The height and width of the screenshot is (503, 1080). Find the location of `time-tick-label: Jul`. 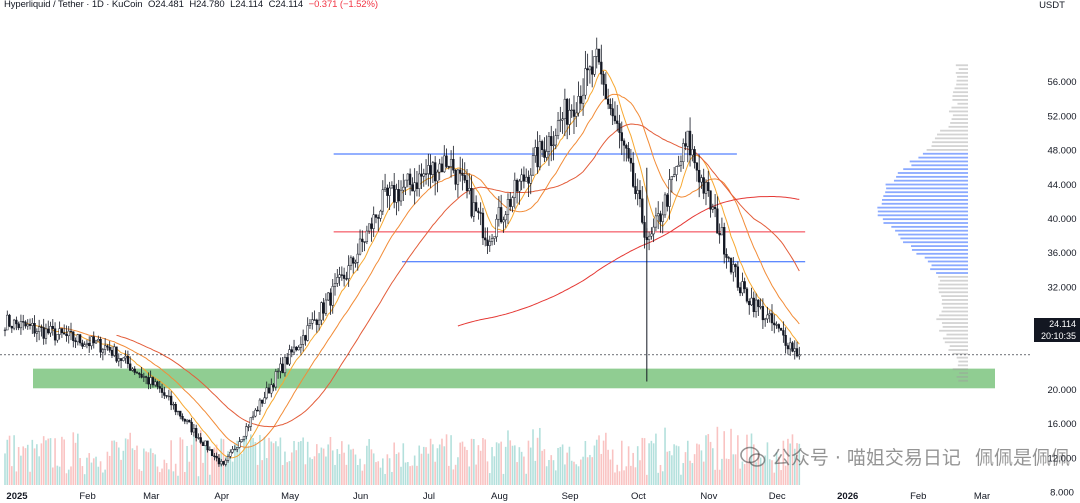

time-tick-label: Jul is located at coordinates (429, 496).